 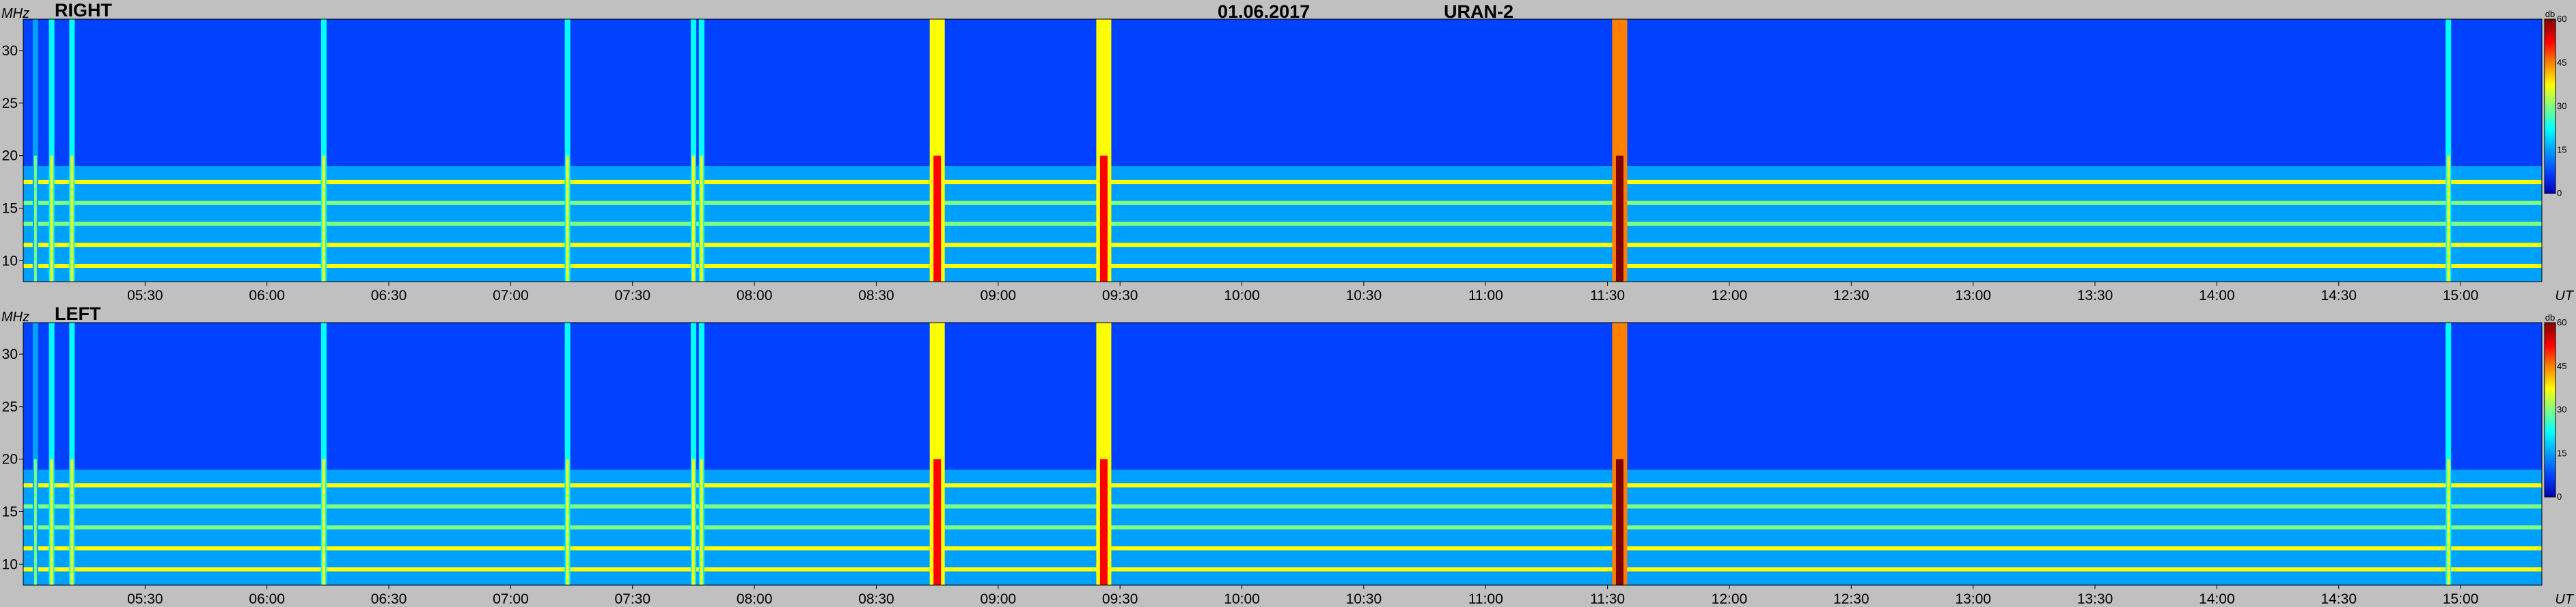 What do you see at coordinates (145, 296) in the screenshot?
I see `x-tick-label: 05:30` at bounding box center [145, 296].